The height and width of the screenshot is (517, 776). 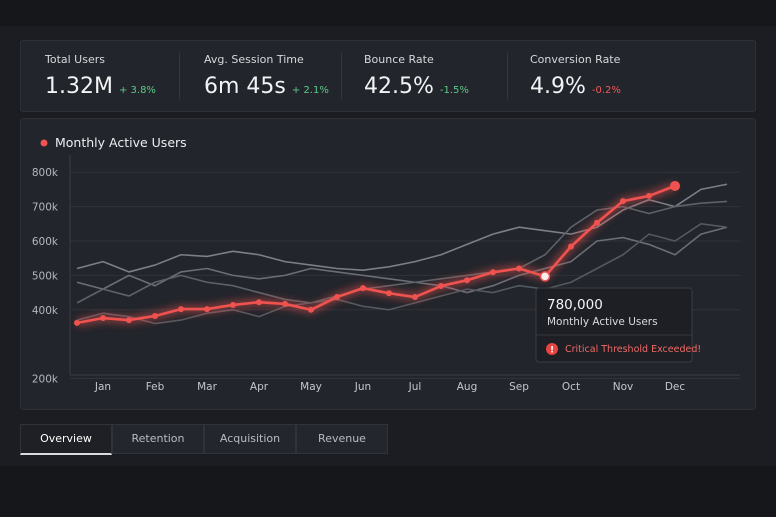 I want to click on y-tick-label: 500k, so click(x=45, y=276).